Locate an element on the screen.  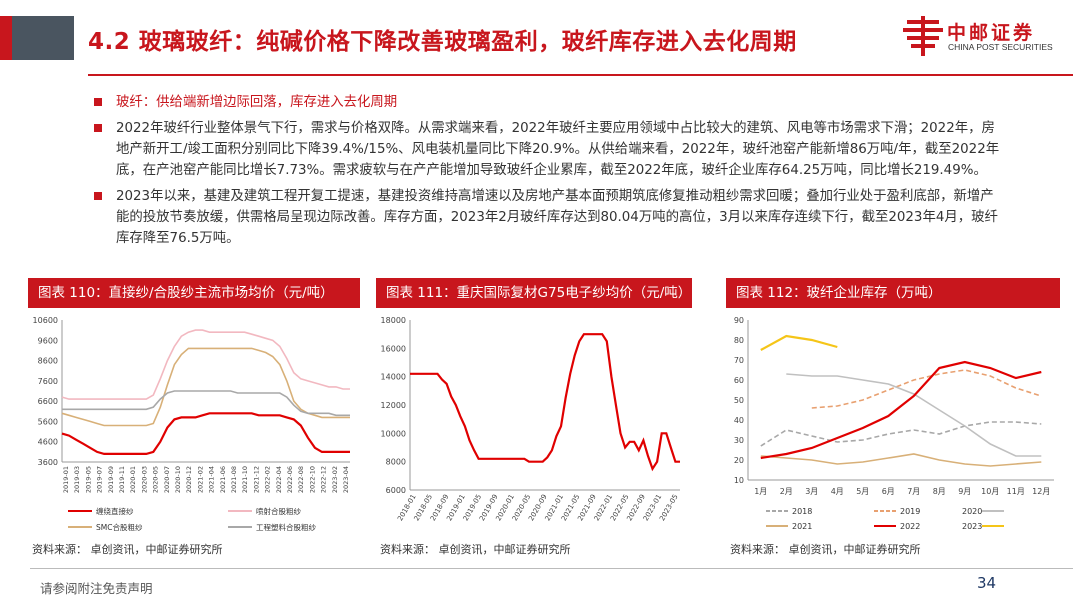
x-tick-label: 12月 is located at coordinates (1041, 491).